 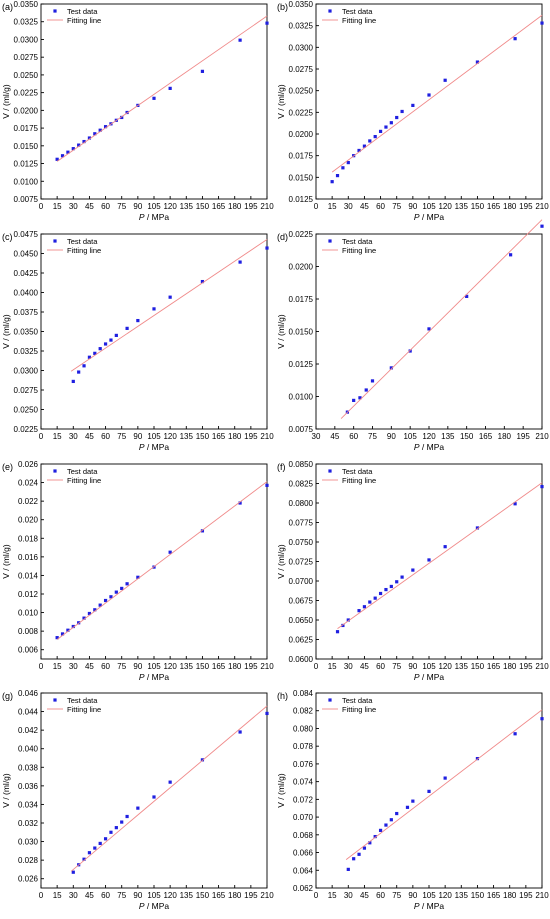 What do you see at coordinates (301, 26) in the screenshot?
I see `y-tick-label: 0.0325` at bounding box center [301, 26].